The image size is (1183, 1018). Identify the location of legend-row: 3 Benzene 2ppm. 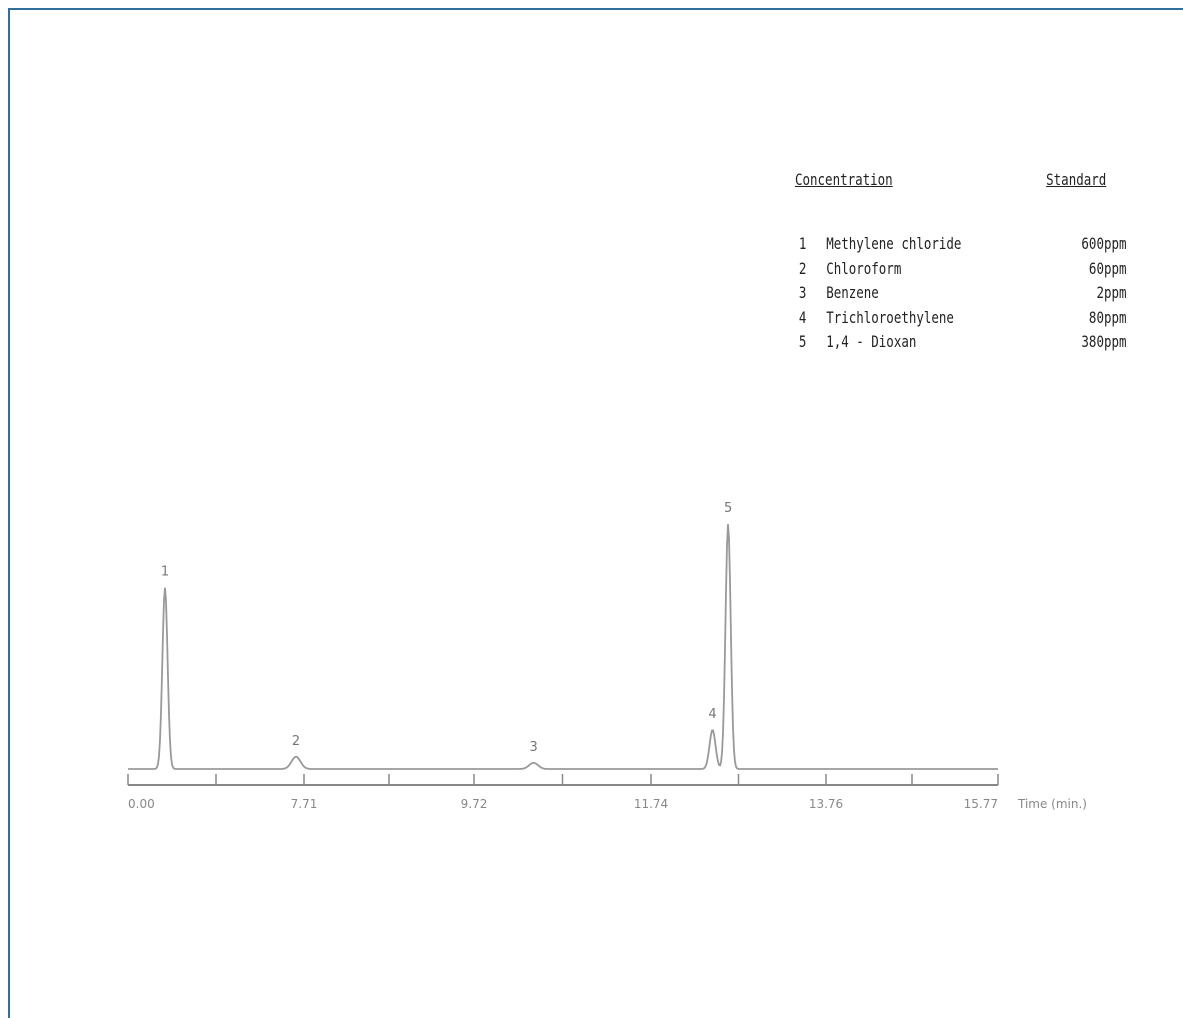
(961, 295).